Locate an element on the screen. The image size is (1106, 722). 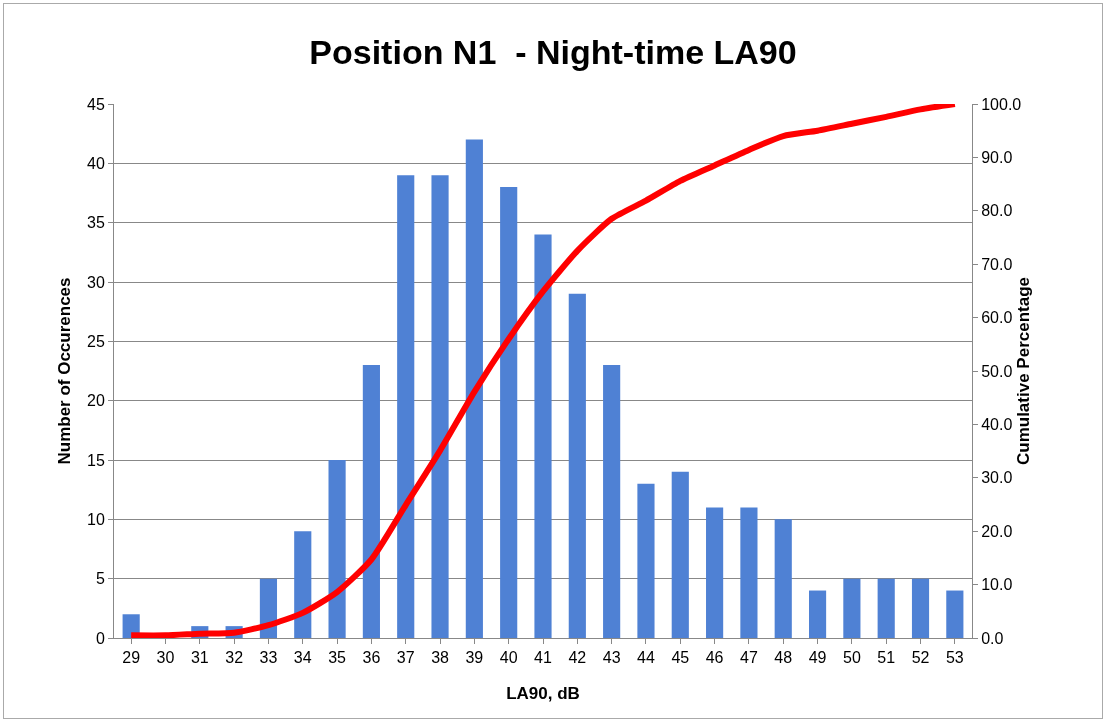
x-tick-label: 32 is located at coordinates (234, 658).